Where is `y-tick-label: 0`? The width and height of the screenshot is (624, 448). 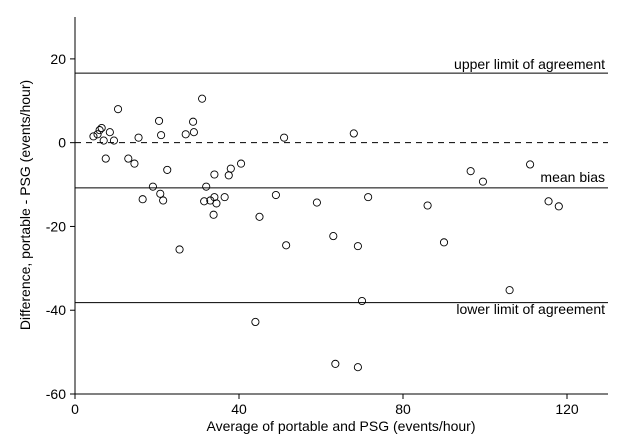
y-tick-label: 0 is located at coordinates (62, 143).